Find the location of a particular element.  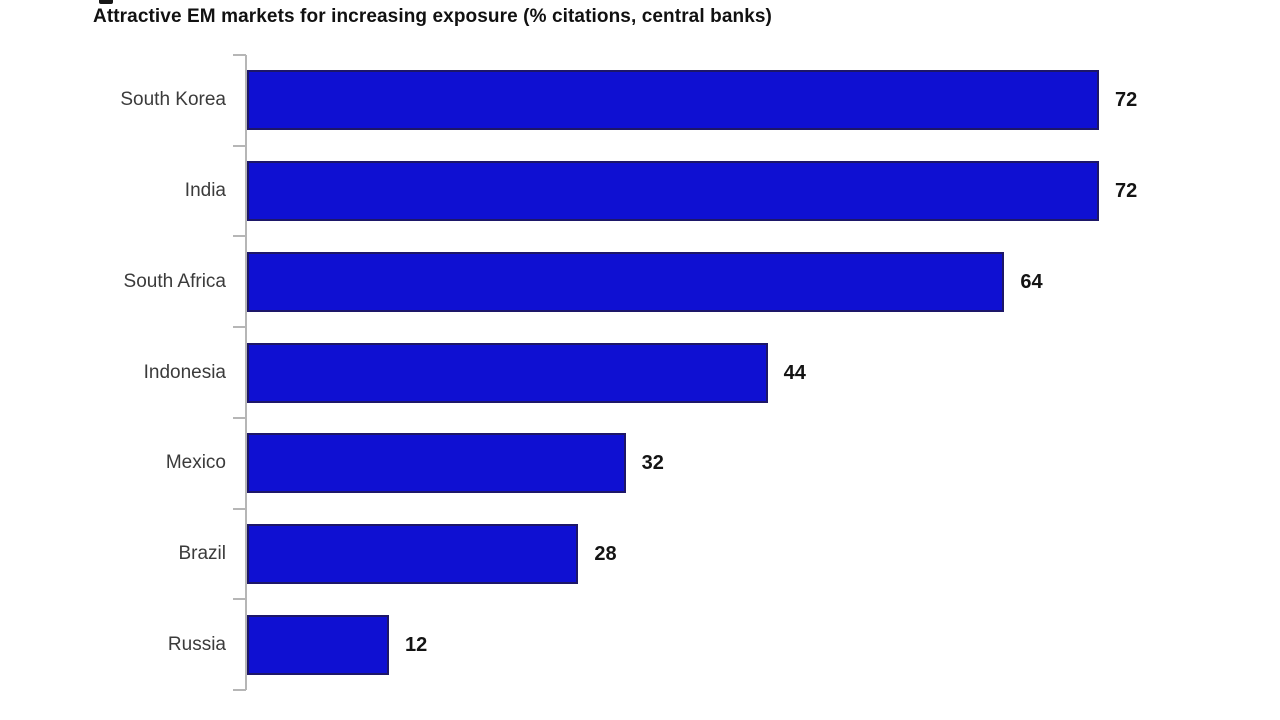

category-label: Indonesia is located at coordinates (184, 372).